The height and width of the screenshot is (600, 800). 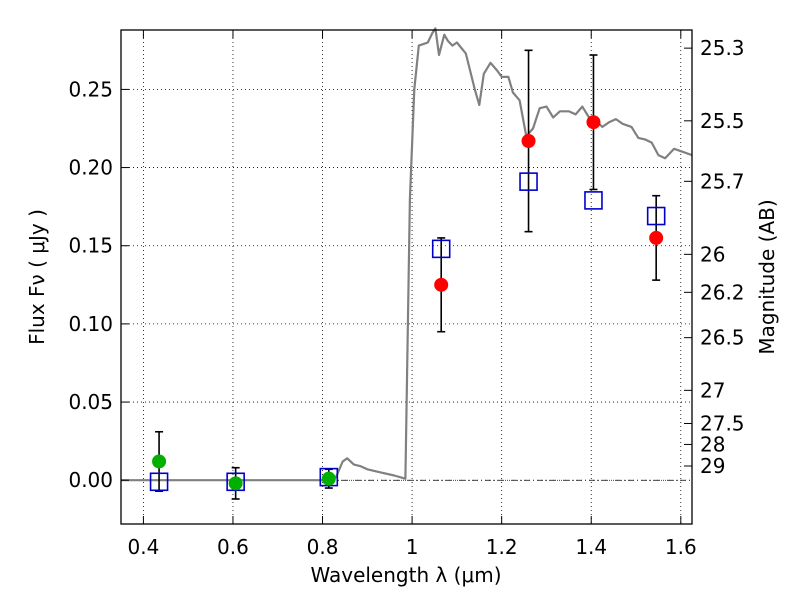 I want to click on right-axis-title: Magnitude (AB), so click(x=767, y=276).